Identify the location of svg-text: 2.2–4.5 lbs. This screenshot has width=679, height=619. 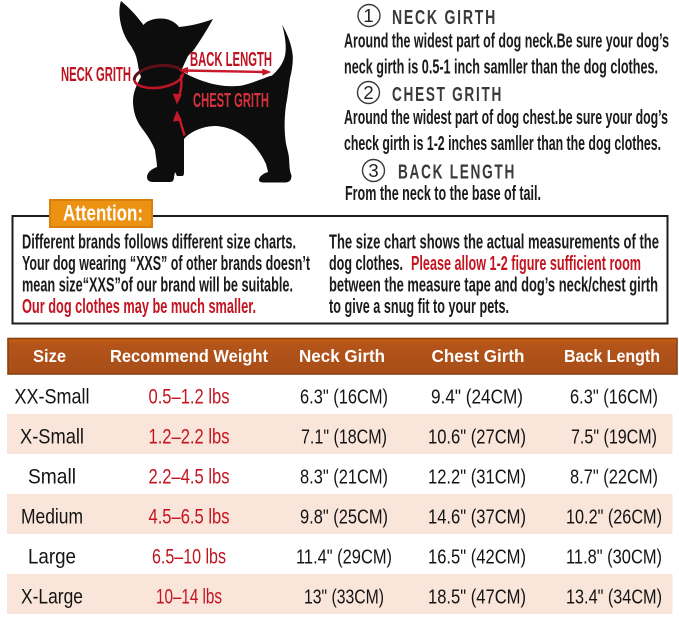
(189, 477).